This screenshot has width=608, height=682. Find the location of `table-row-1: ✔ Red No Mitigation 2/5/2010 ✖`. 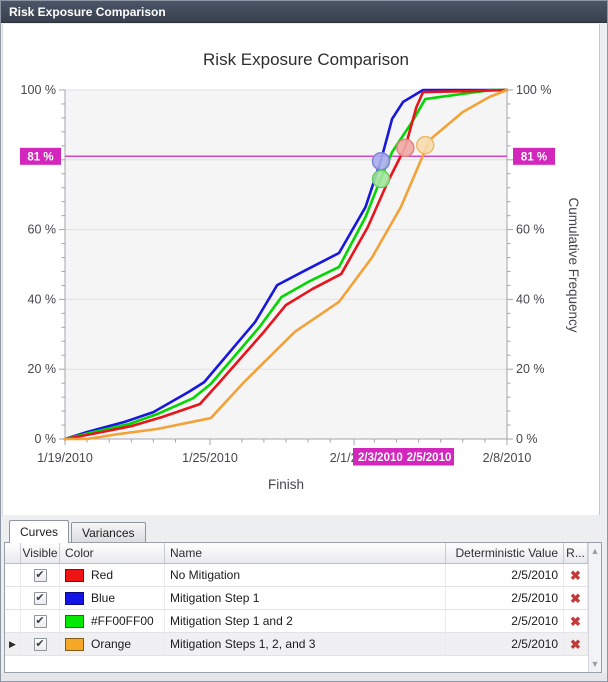

table-row-1: ✔ Red No Mitigation 2/5/2010 ✖ is located at coordinates (296, 575).